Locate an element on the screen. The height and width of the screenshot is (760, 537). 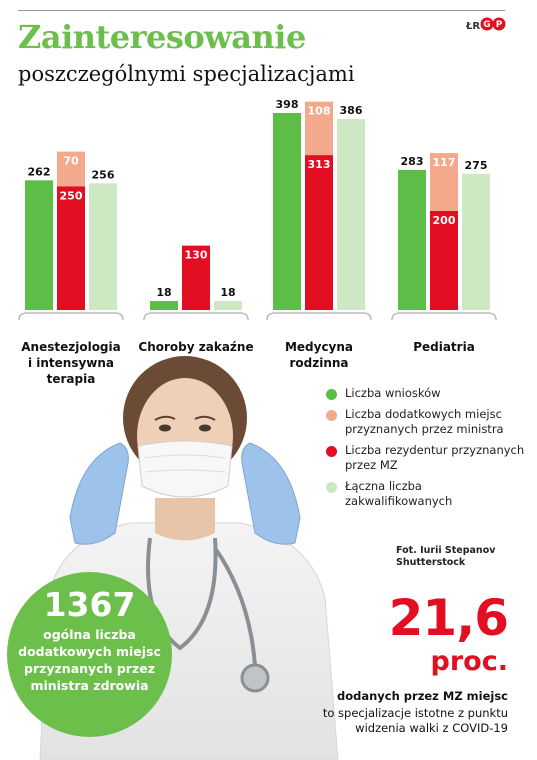
top-rule is located at coordinates (261, 10).